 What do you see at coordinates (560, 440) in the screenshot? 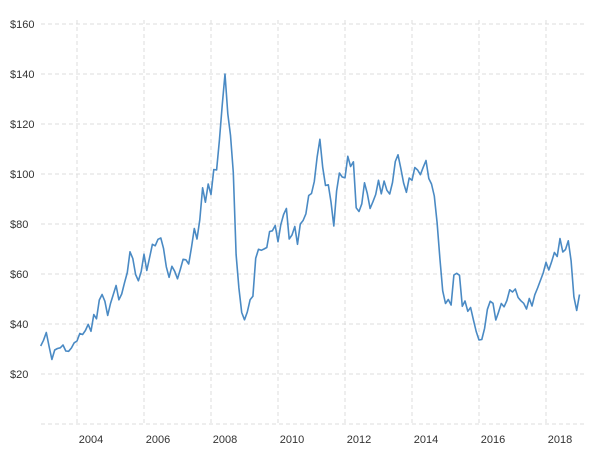
I see `x-tick-label: 2018` at bounding box center [560, 440].